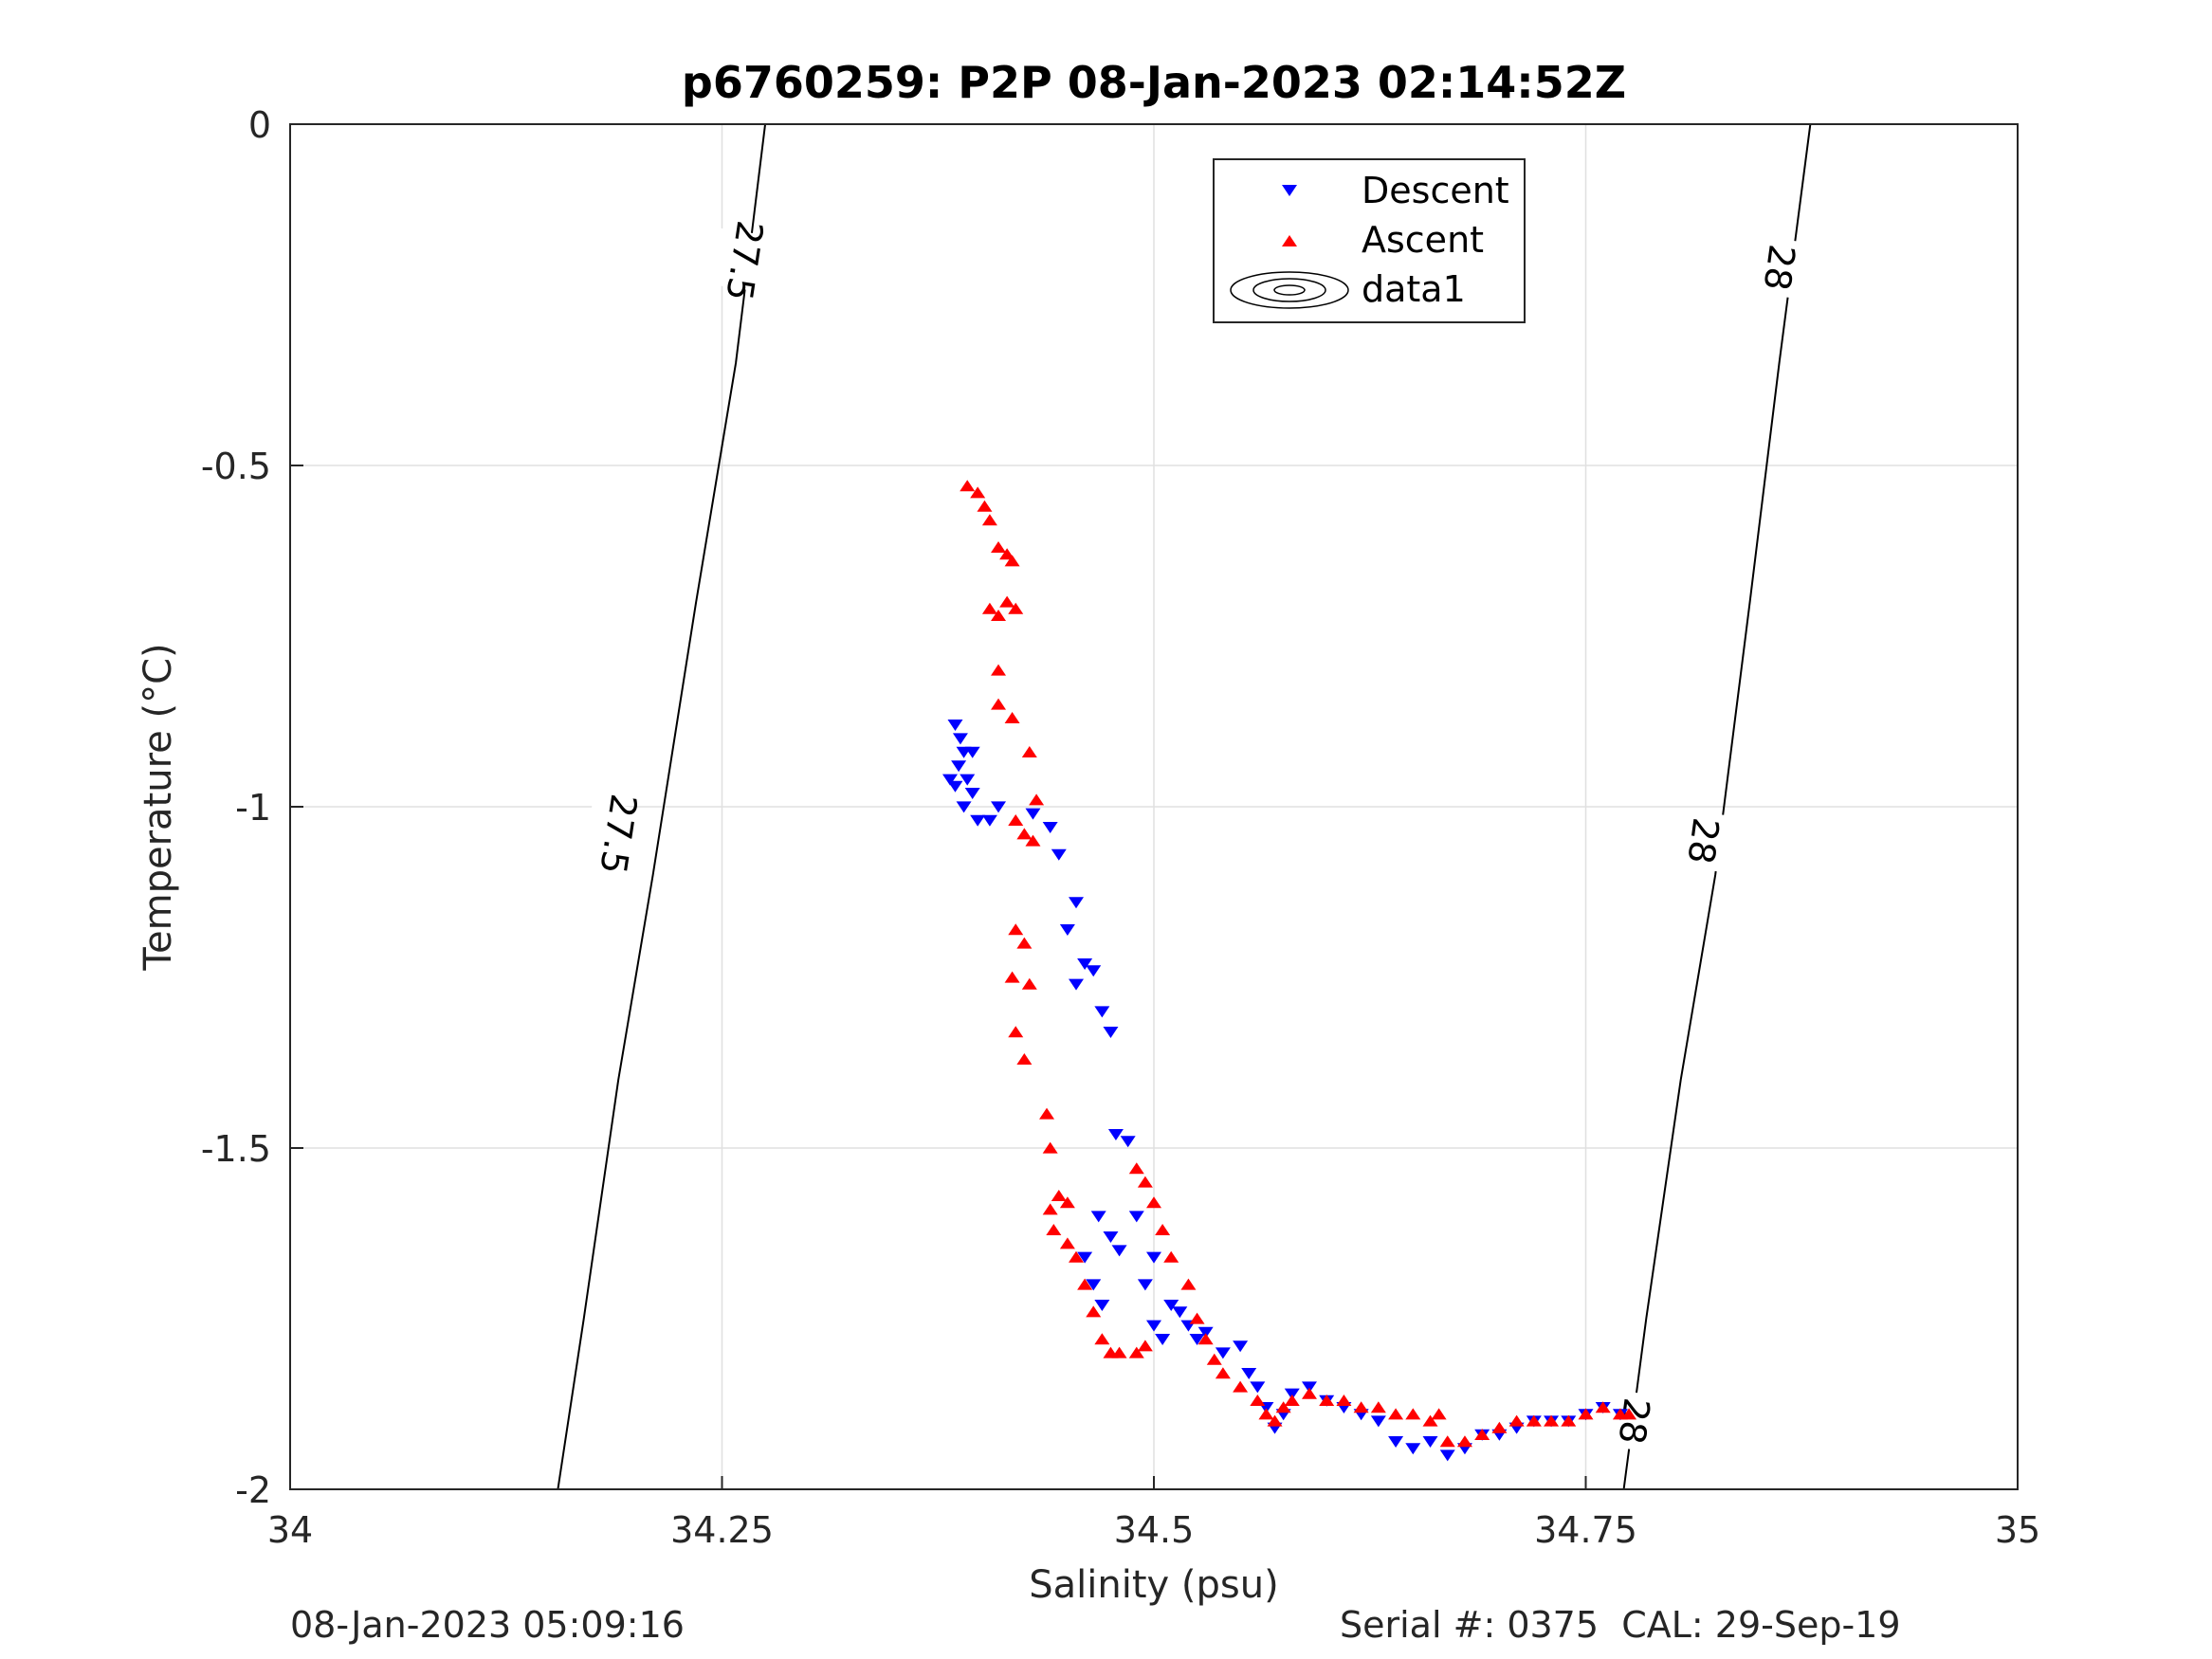  I want to click on legend-contour-icon, so click(1289, 290).